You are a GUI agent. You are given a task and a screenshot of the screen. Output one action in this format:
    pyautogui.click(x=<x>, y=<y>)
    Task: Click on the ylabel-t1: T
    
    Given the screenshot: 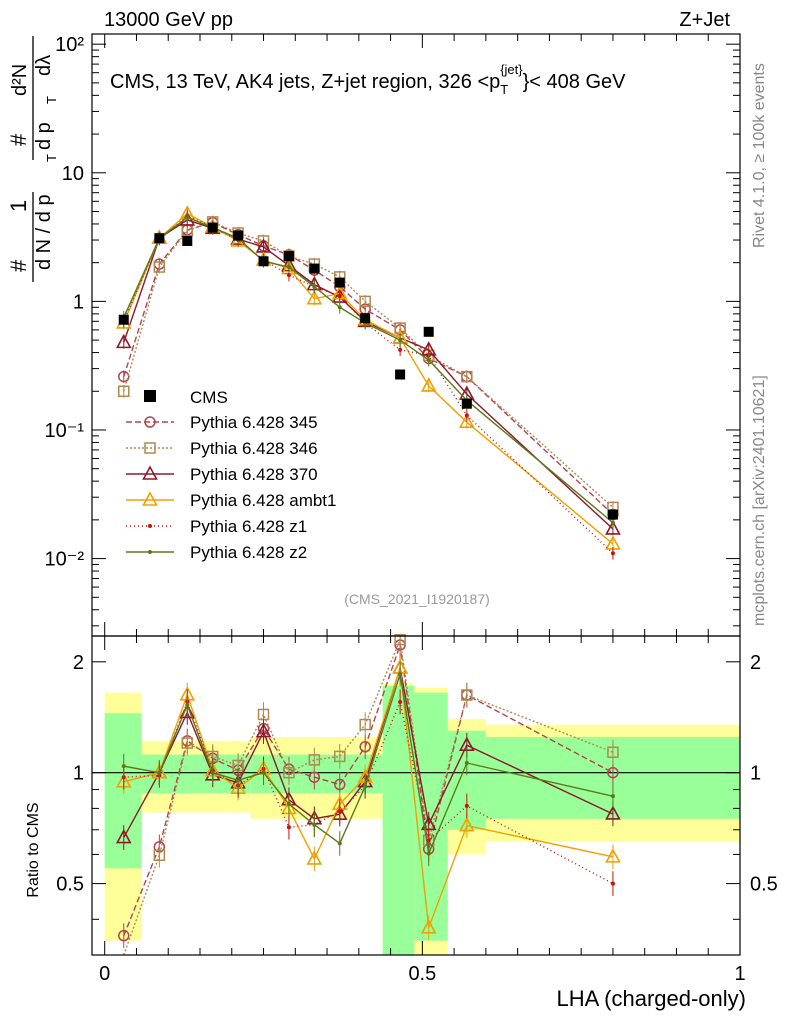 What is the action you would take?
    pyautogui.click(x=51, y=158)
    